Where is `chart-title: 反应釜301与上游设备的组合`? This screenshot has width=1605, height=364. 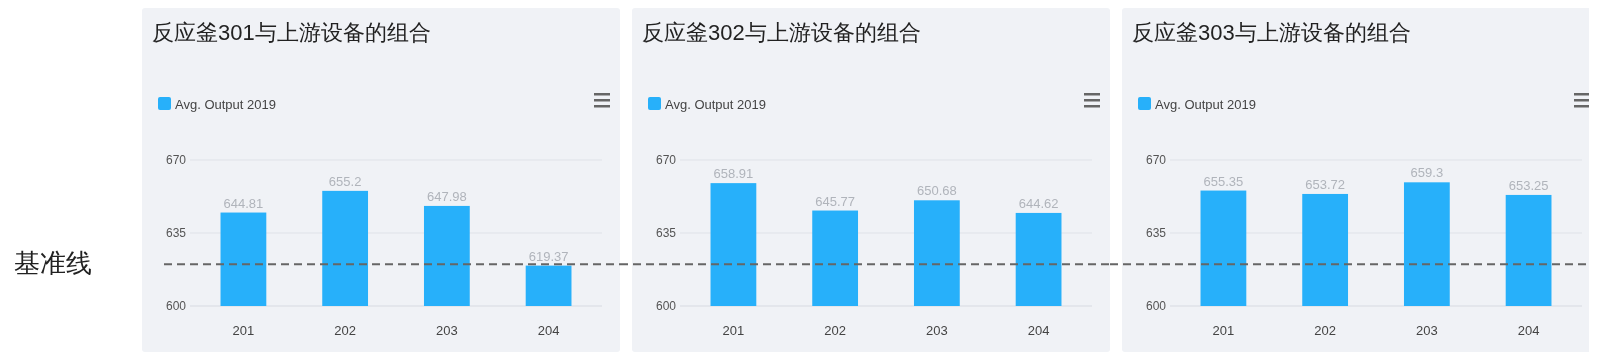
chart-title: 反应釜301与上游设备的组合 is located at coordinates (291, 32).